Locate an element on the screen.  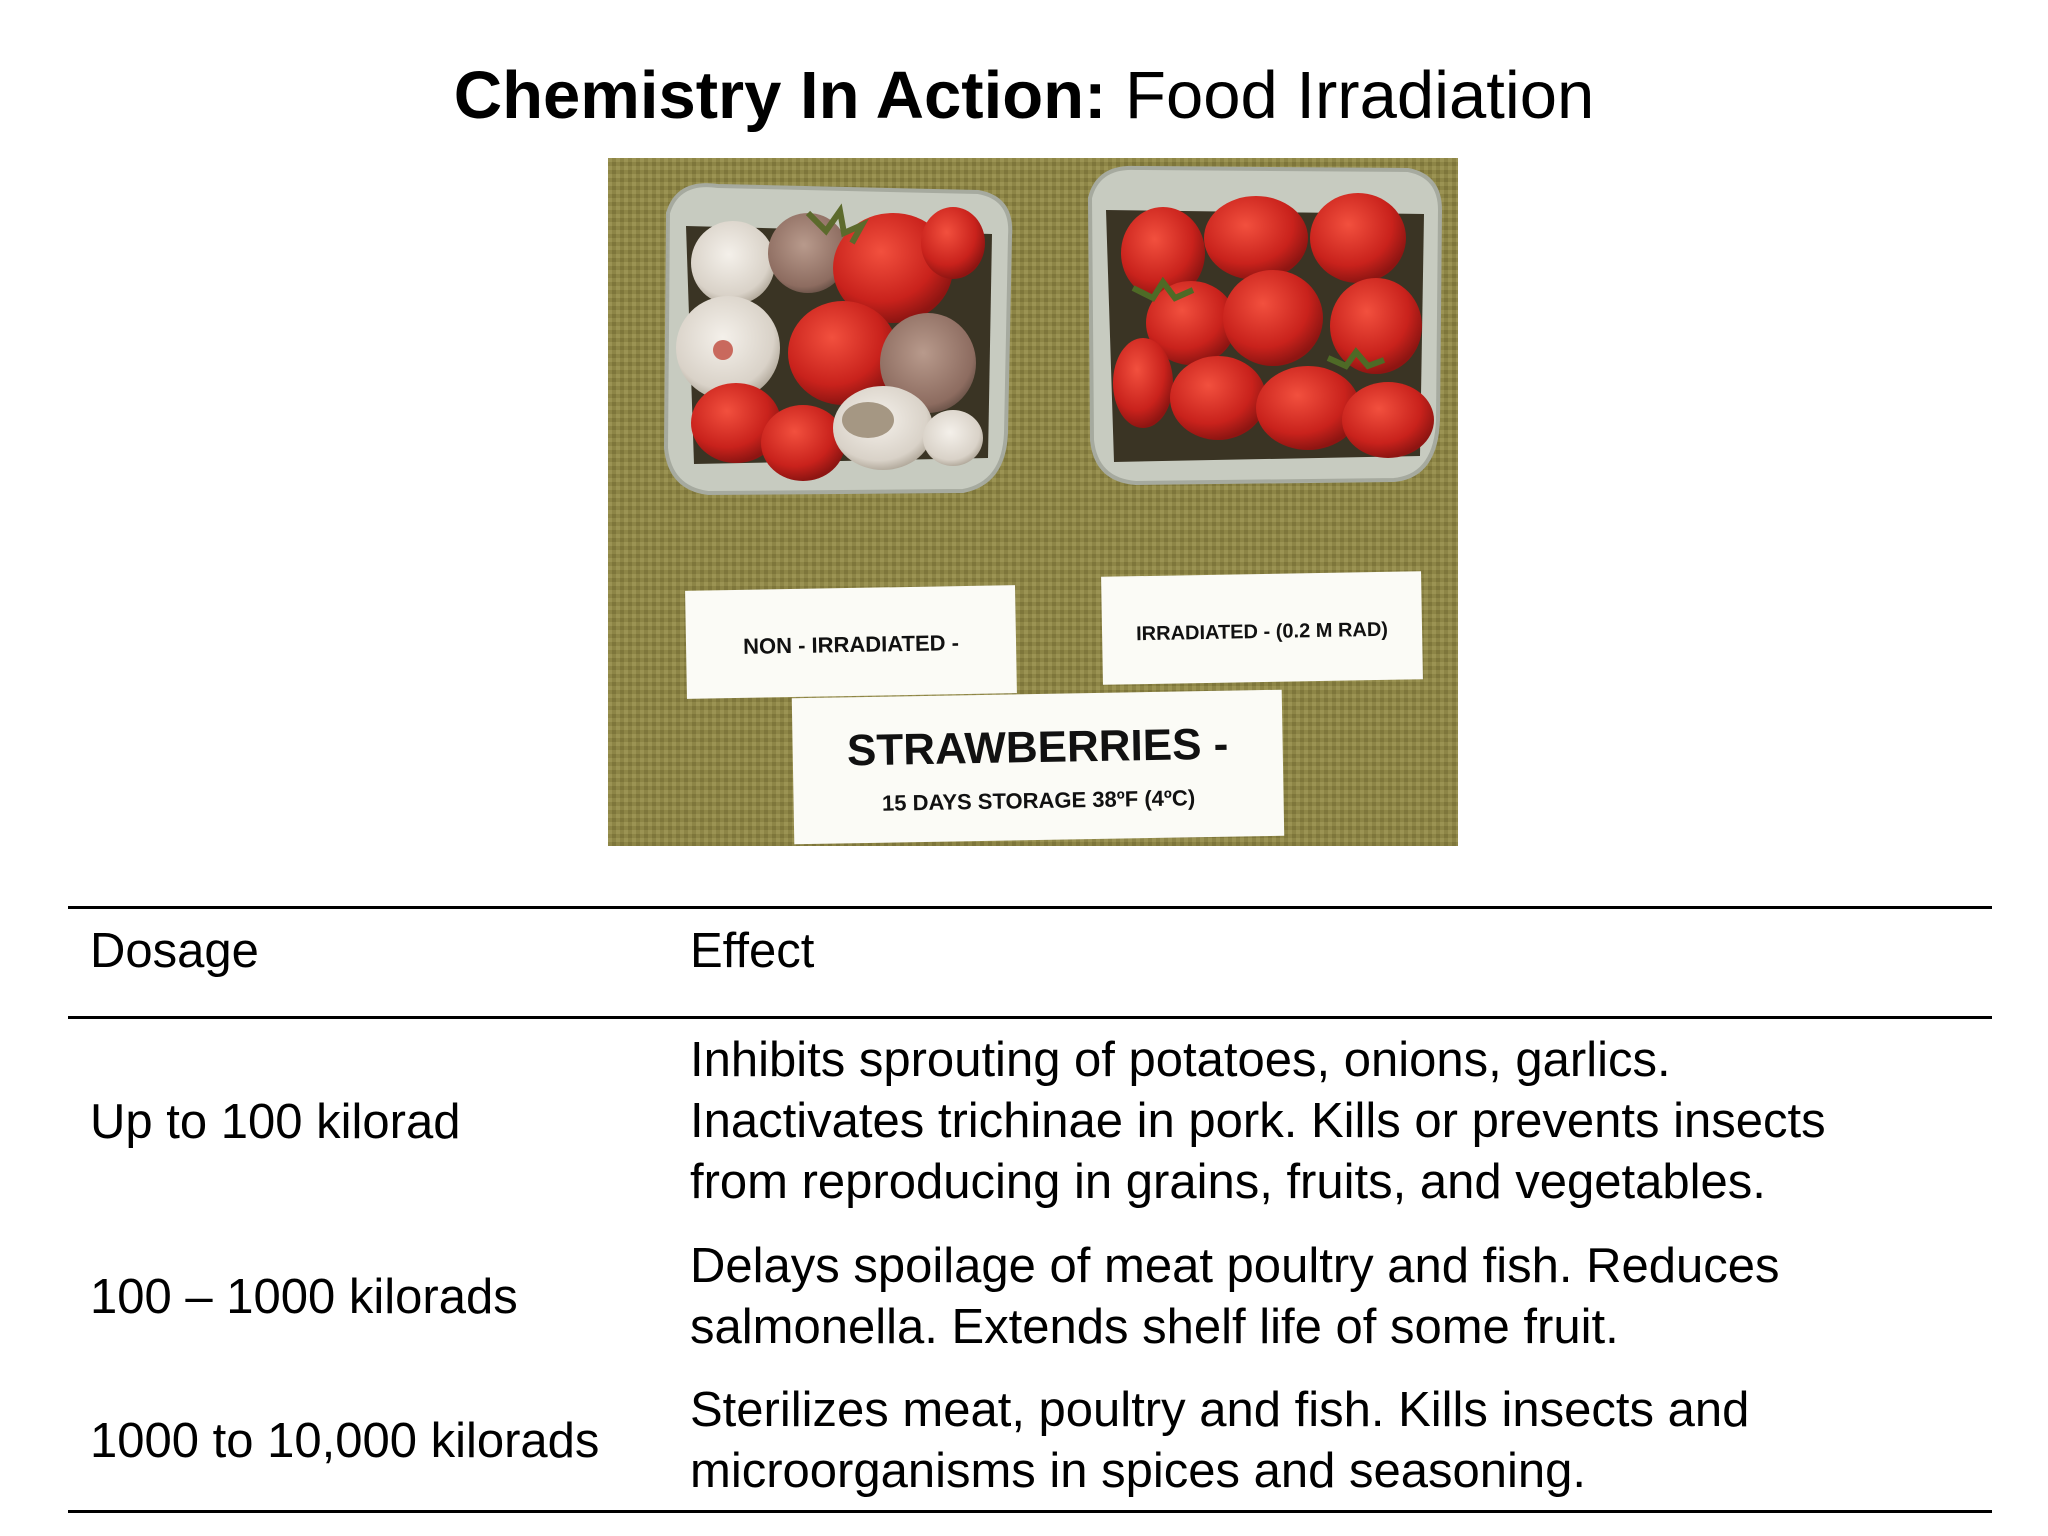
effect-row-3-line-2: microorganisms in spices and seasoning. is located at coordinates (1138, 1471).